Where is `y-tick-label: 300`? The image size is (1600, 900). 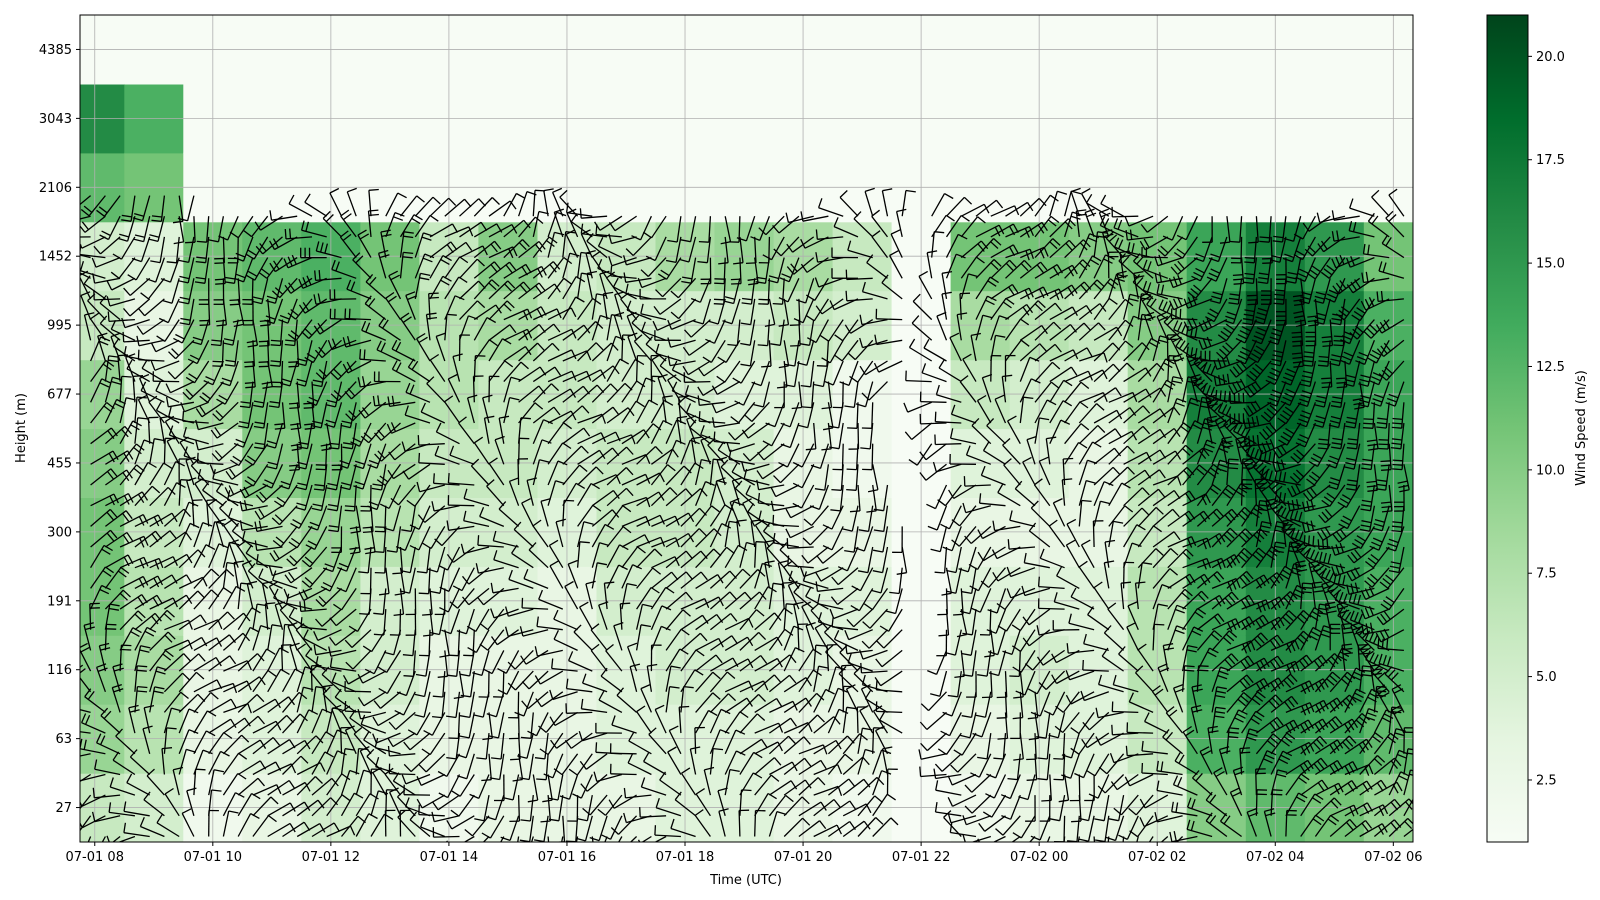 y-tick-label: 300 is located at coordinates (59, 532).